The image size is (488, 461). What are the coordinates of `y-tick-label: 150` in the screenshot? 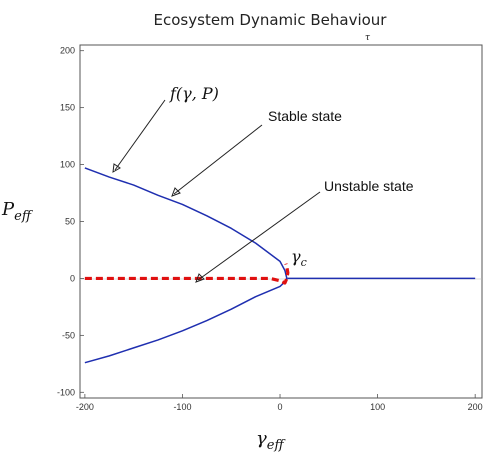 It's located at (67, 108).